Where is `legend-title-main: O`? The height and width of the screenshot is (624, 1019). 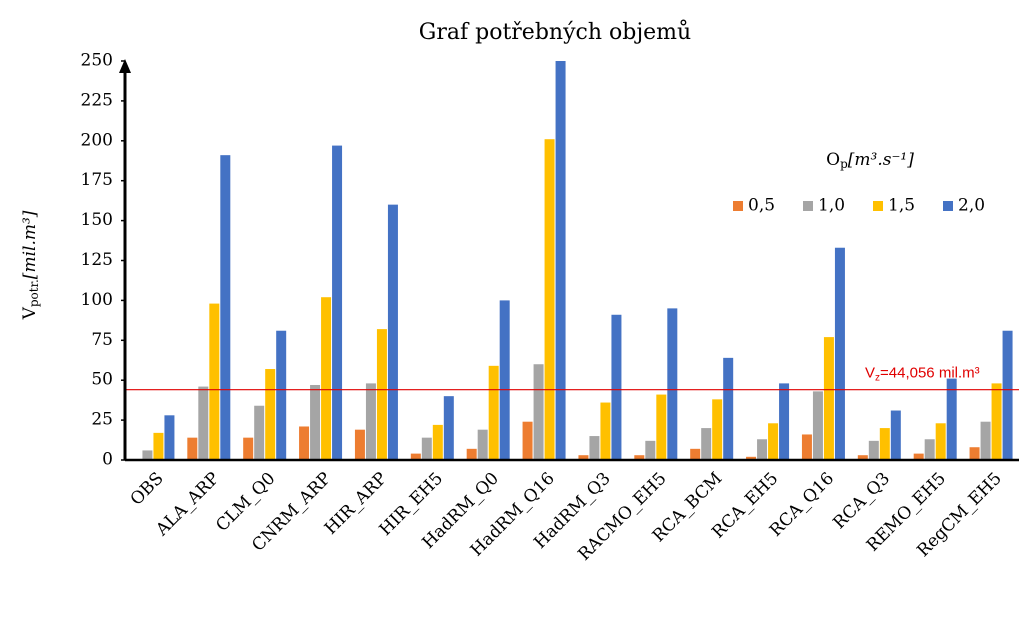 legend-title-main: O is located at coordinates (833, 160).